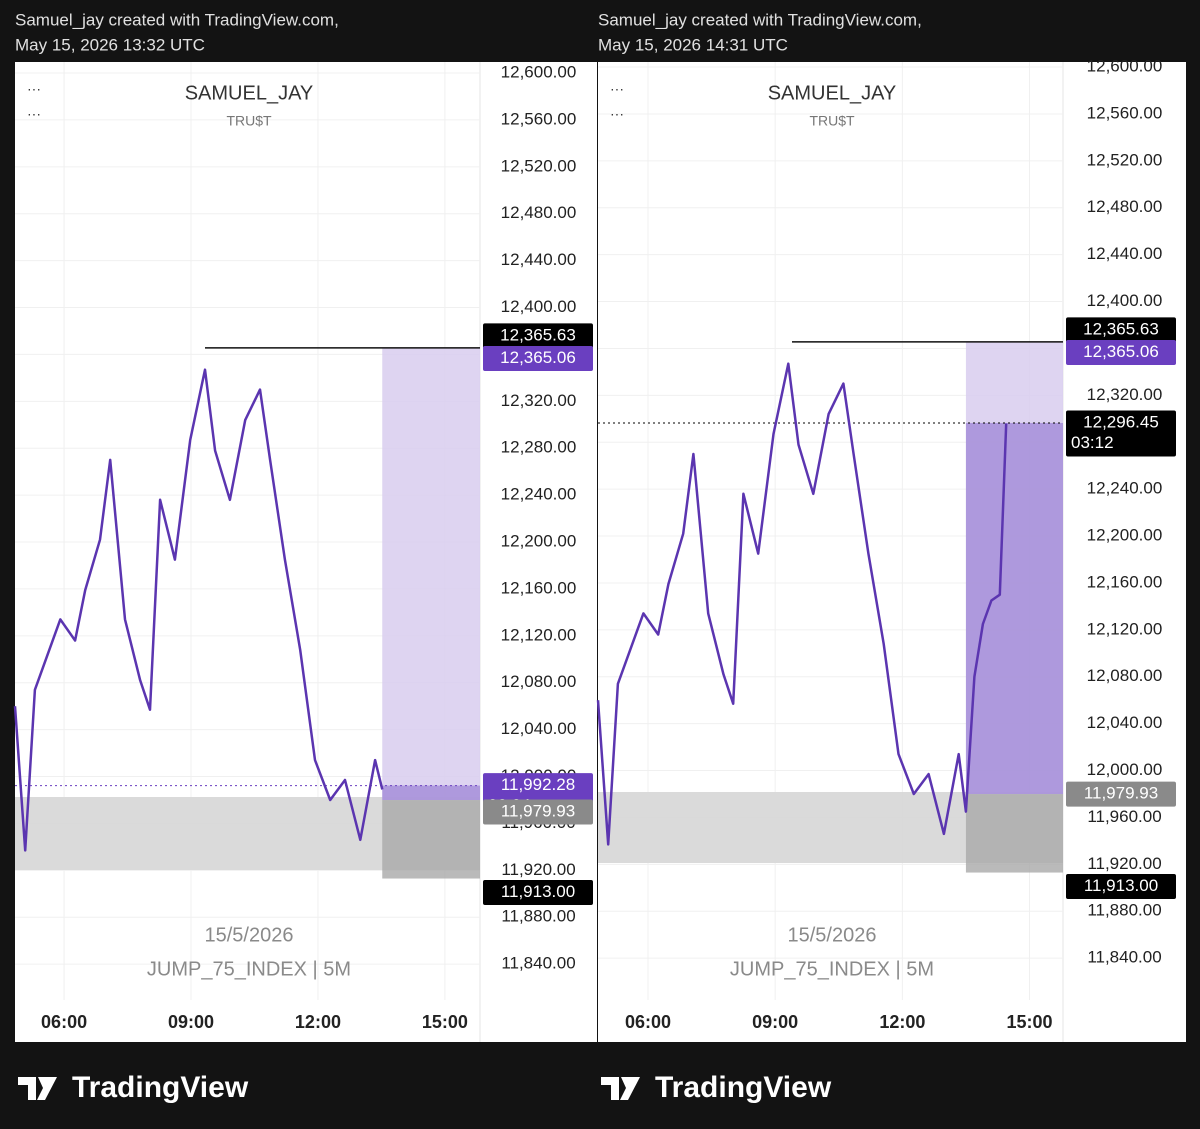 This screenshot has width=1200, height=1129. I want to click on price-timer: 03:12, so click(1092, 442).